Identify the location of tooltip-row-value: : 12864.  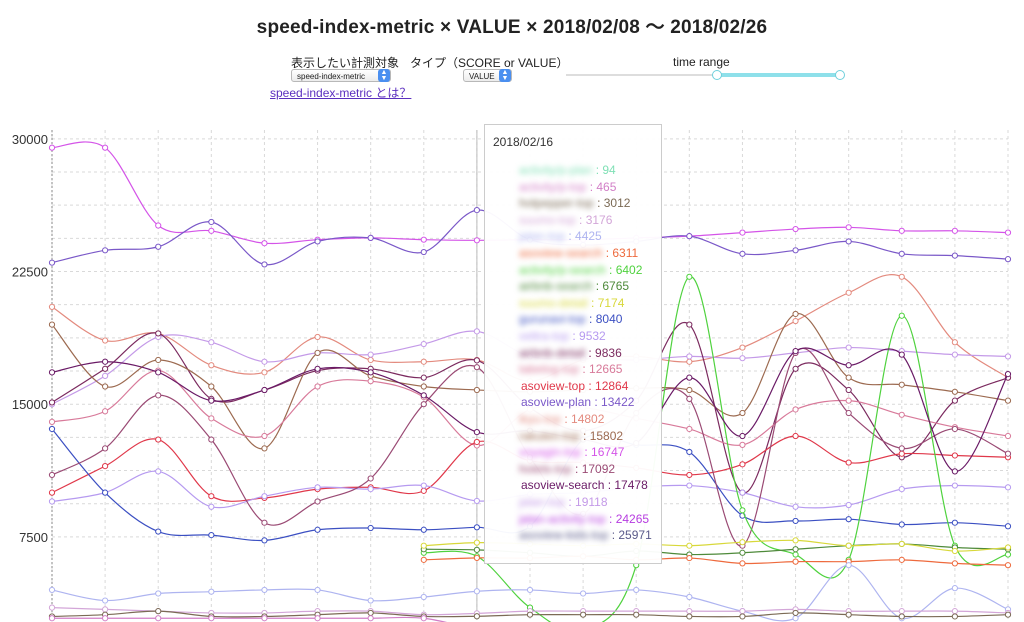
(607, 385).